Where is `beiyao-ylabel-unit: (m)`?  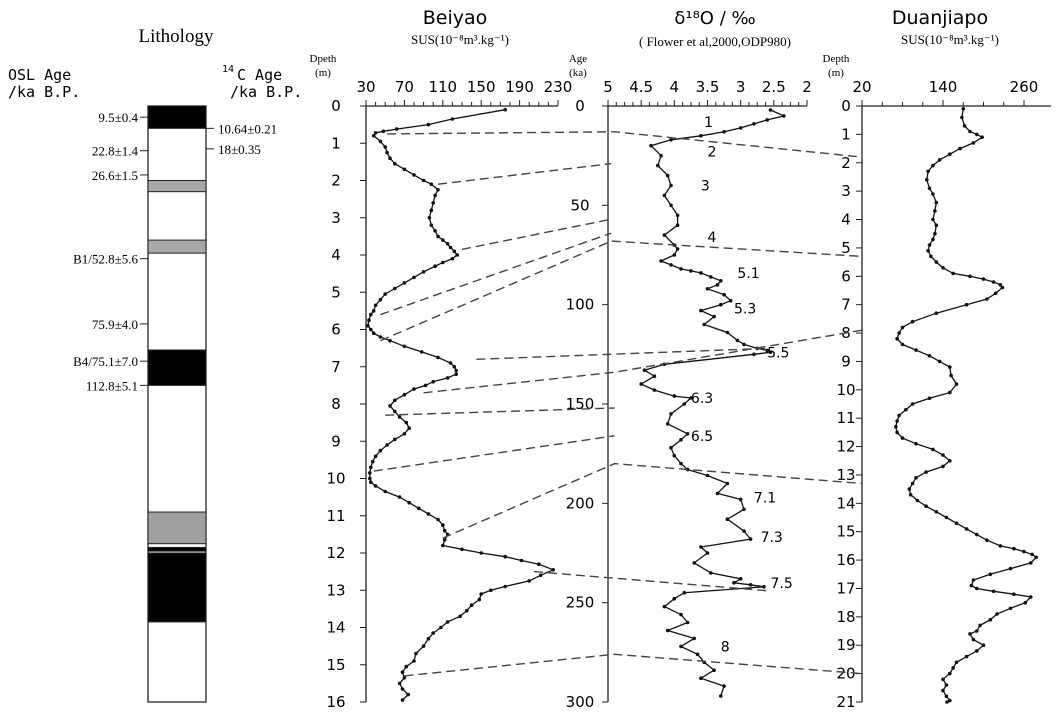
beiyao-ylabel-unit: (m) is located at coordinates (323, 73).